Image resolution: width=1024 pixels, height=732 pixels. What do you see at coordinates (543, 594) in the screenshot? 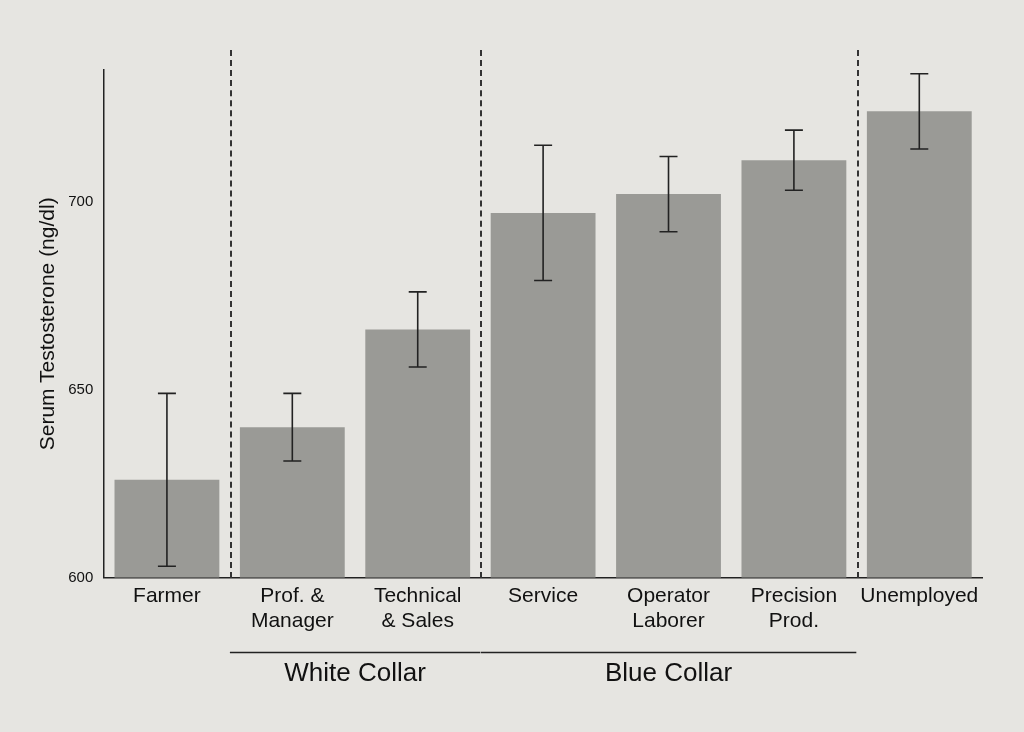
I see `x-tick-label: Service` at bounding box center [543, 594].